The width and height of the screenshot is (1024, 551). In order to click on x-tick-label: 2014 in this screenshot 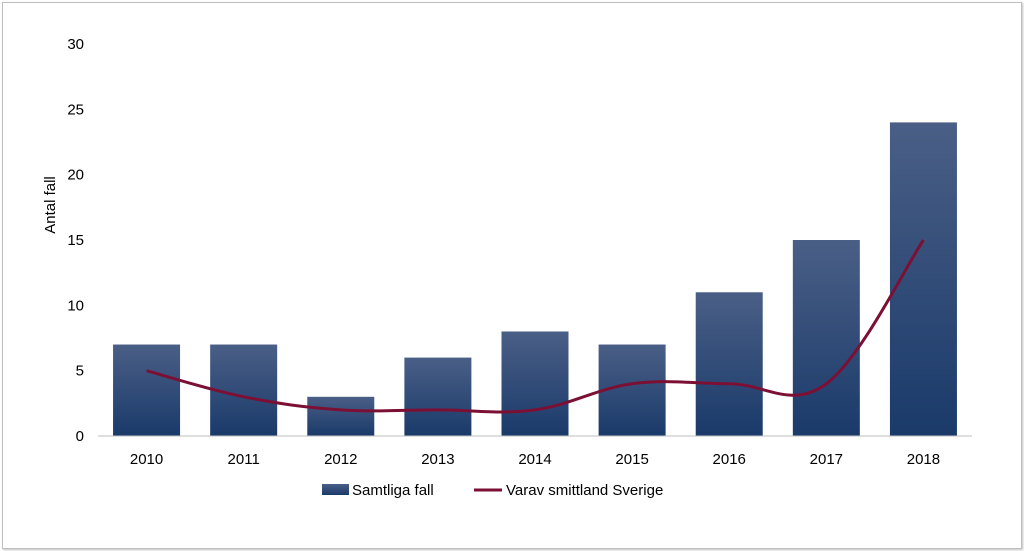, I will do `click(534, 459)`.